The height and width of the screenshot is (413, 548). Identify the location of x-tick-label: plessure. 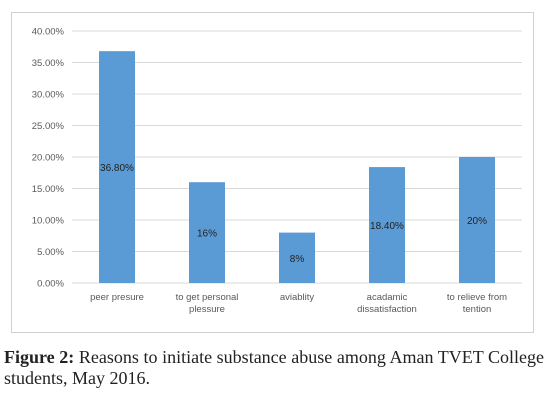
(207, 309).